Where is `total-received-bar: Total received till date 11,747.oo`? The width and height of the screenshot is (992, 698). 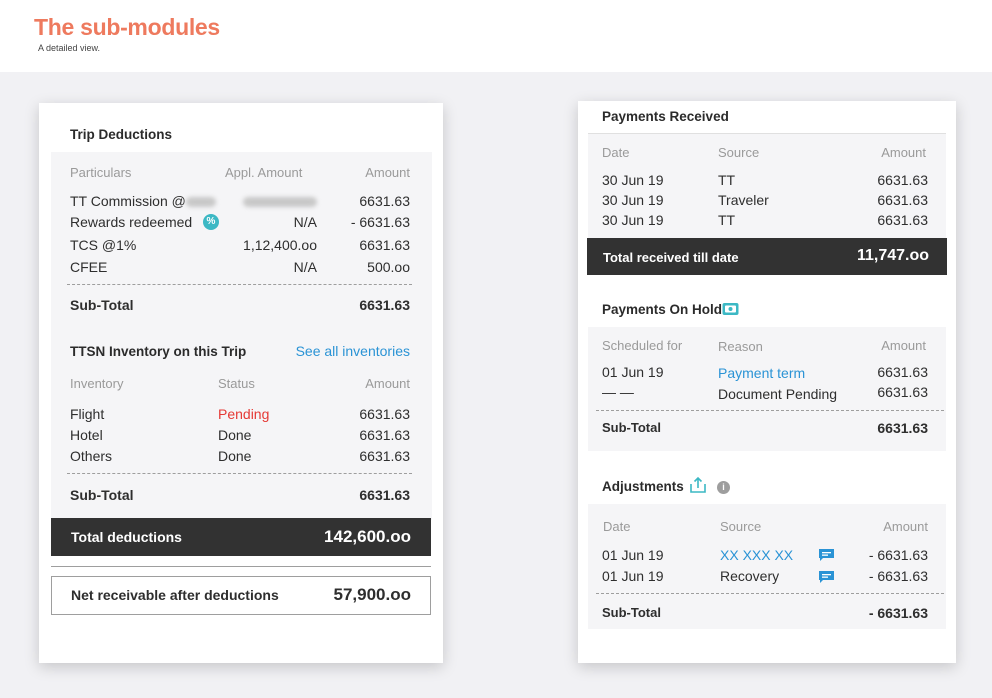
total-received-bar: Total received till date 11,747.oo is located at coordinates (767, 256).